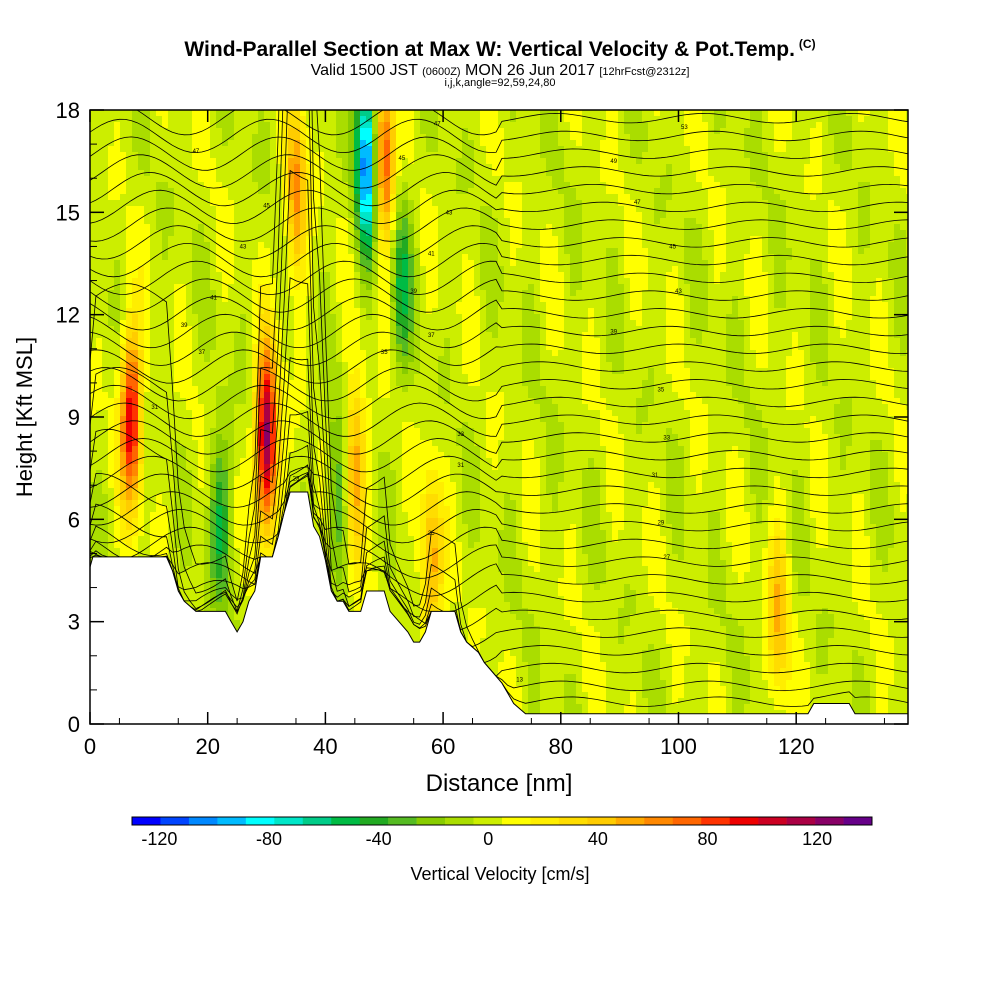 The height and width of the screenshot is (1000, 1000). What do you see at coordinates (364, 70) in the screenshot?
I see `valid-time: Valid 1500 JST` at bounding box center [364, 70].